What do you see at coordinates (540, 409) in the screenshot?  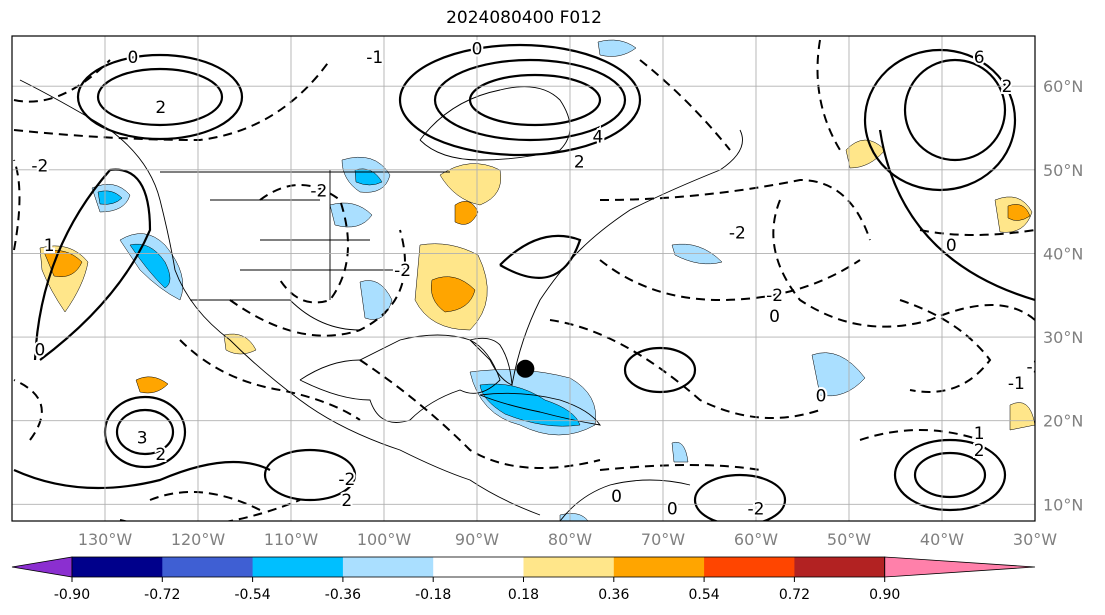 I see `coastline-cuba` at bounding box center [540, 409].